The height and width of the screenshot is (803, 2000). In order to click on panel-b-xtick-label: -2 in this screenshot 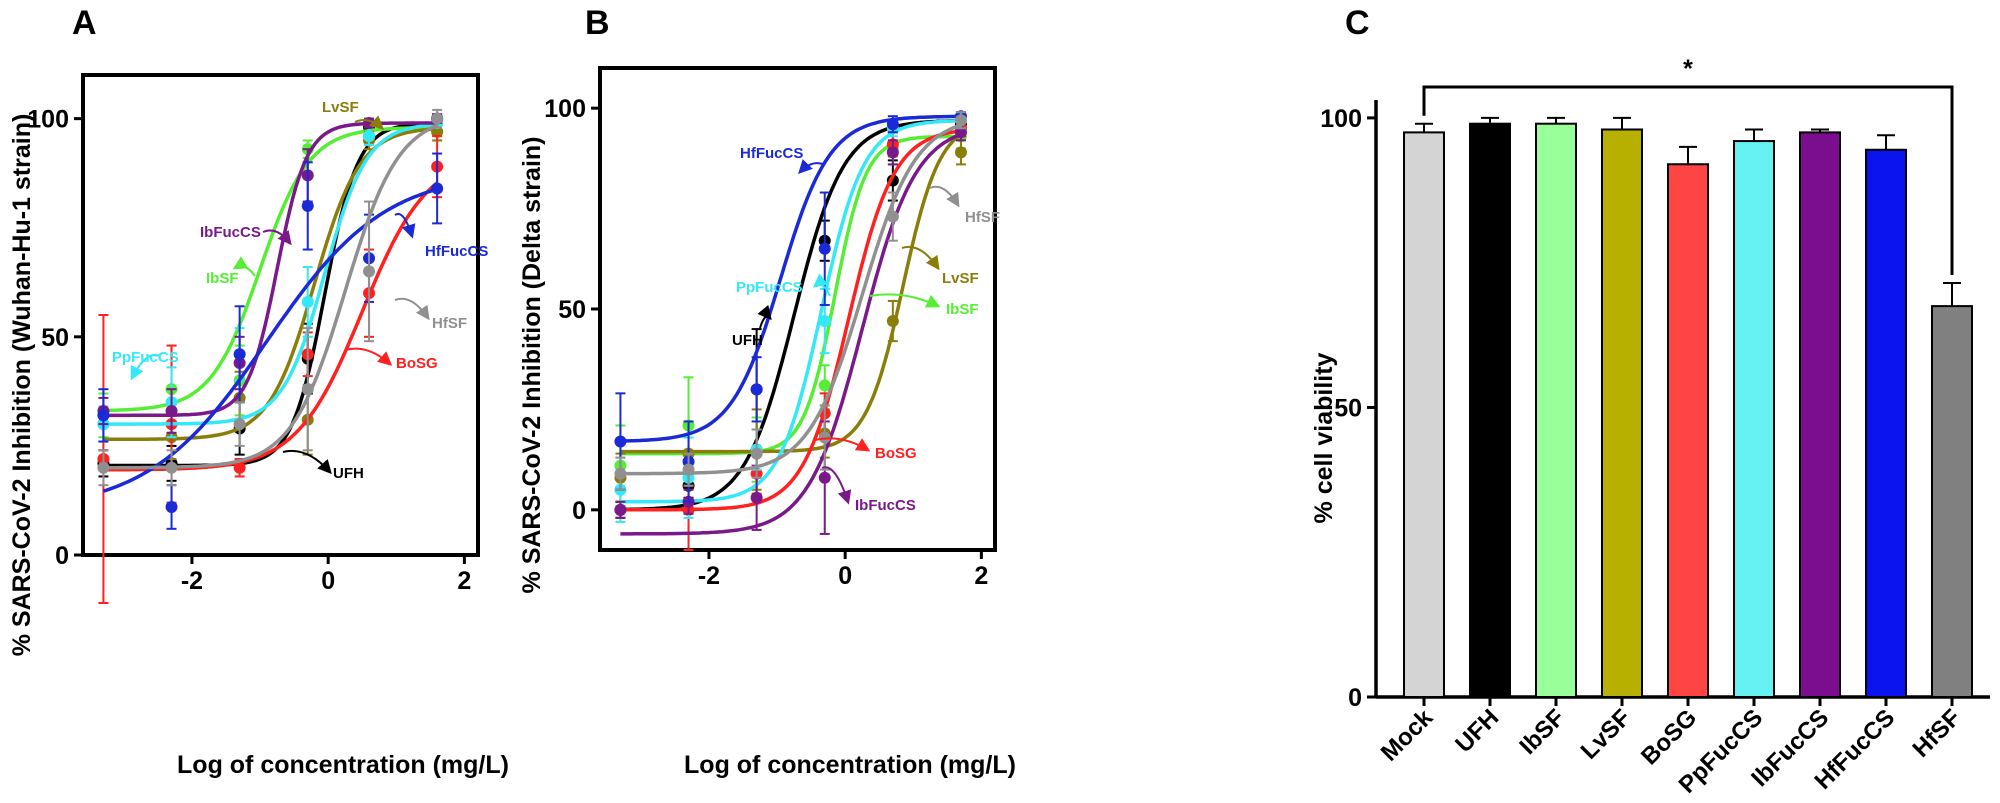, I will do `click(709, 576)`.